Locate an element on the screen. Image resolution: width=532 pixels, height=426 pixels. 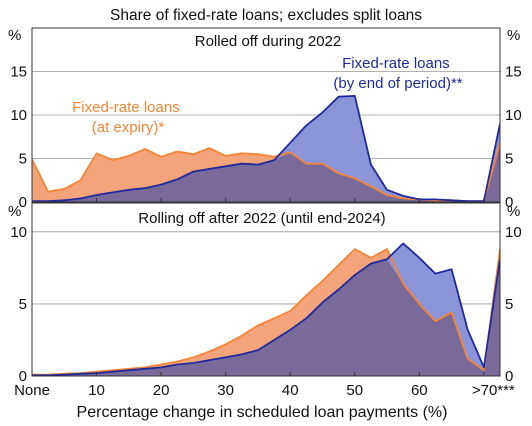
x-tick-label: 60 is located at coordinates (419, 390).